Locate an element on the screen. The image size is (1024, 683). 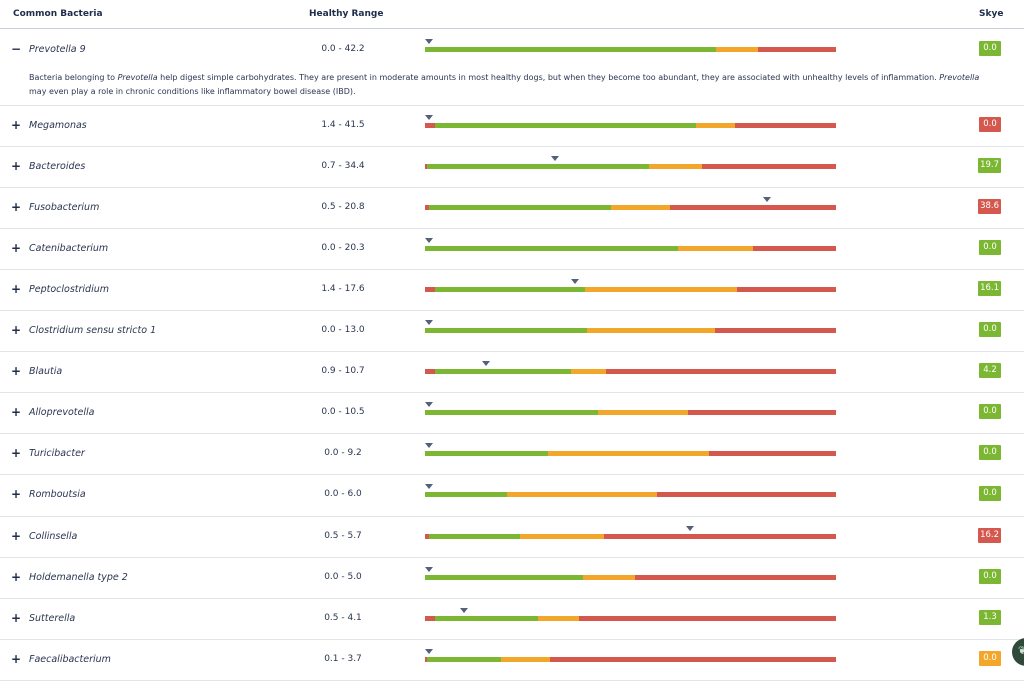
healthy-range-value: 1.4 - 41.5 is located at coordinates (343, 125).